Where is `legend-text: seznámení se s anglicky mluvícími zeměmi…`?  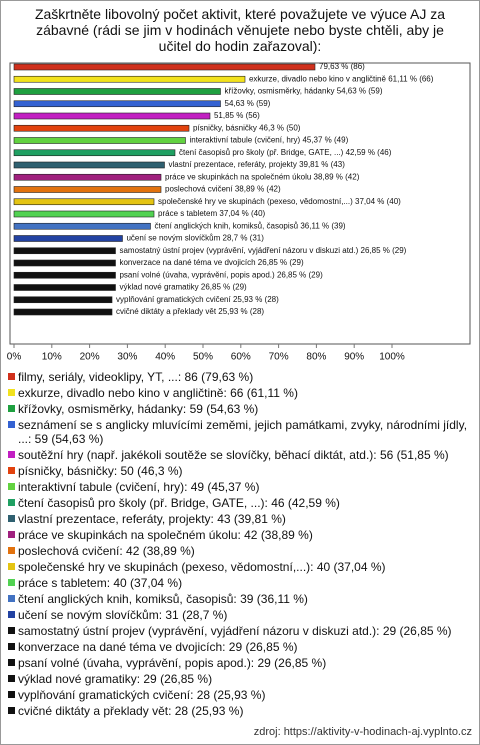
legend-text: seznámení se s anglicky mluvícími zeměmi… is located at coordinates (243, 432).